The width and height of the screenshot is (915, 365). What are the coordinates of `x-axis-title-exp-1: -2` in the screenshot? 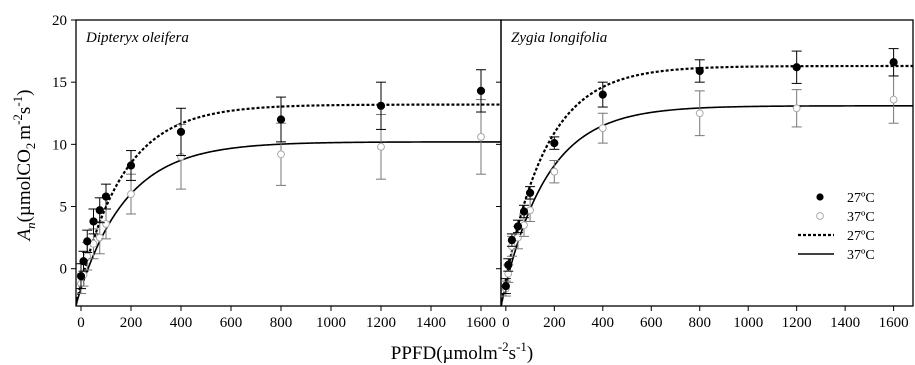 It's located at (503, 346).